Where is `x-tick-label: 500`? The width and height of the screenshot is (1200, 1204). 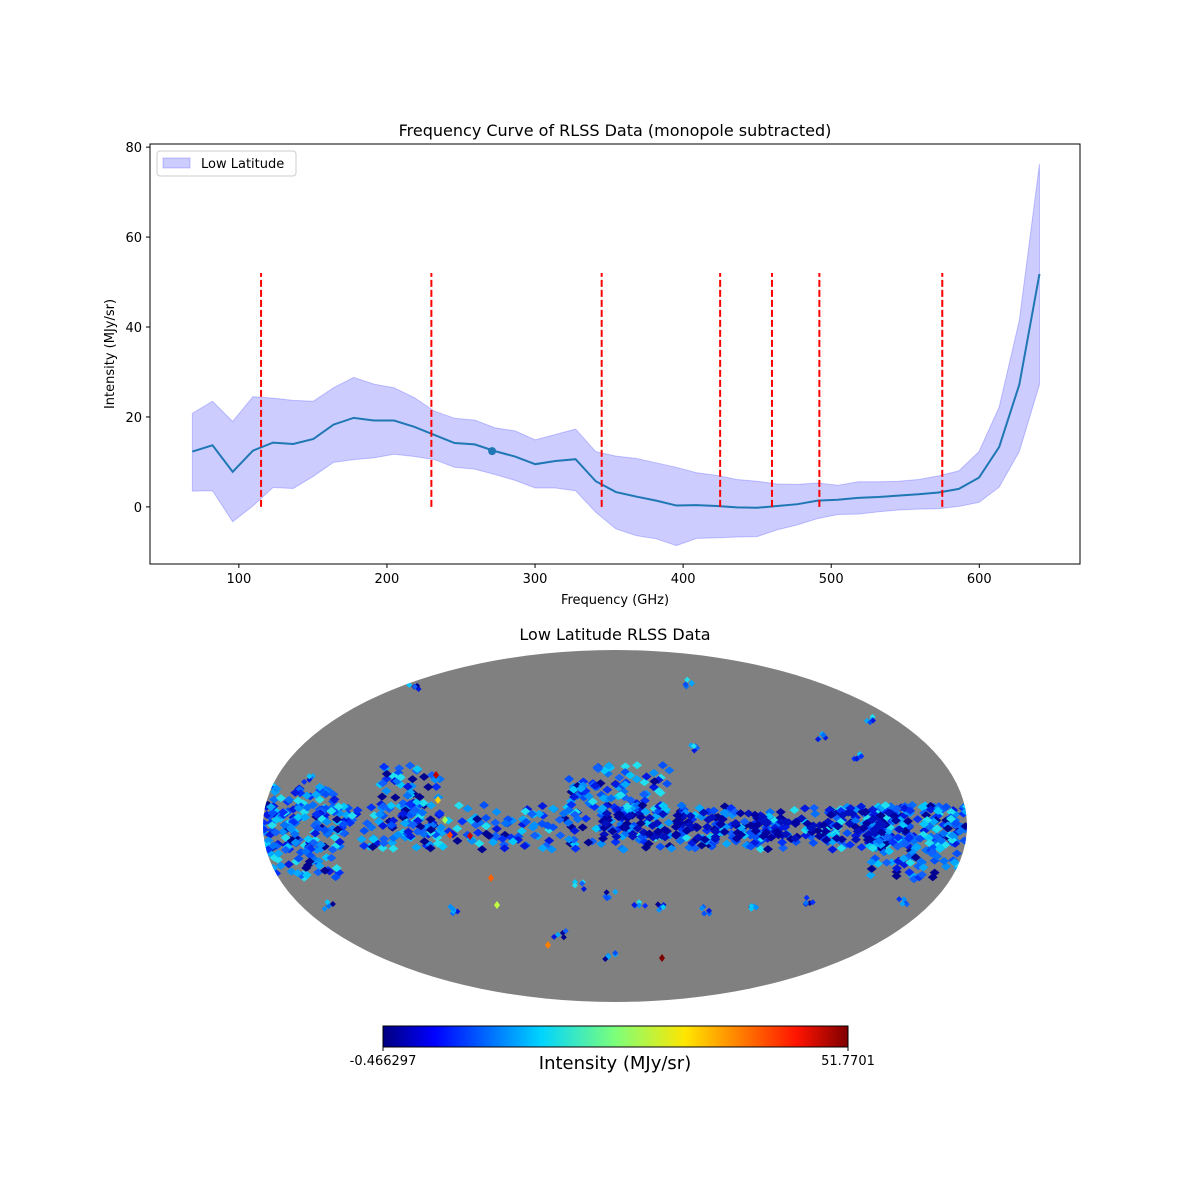 x-tick-label: 500 is located at coordinates (831, 579).